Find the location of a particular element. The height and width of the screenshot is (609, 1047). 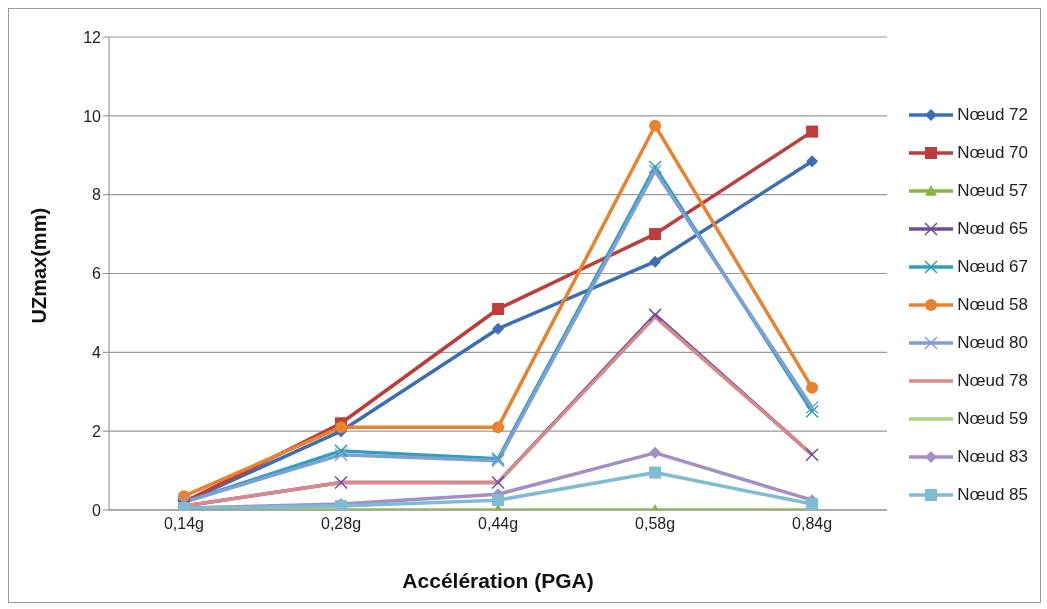

legend-label: Nœud 85 is located at coordinates (992, 494).